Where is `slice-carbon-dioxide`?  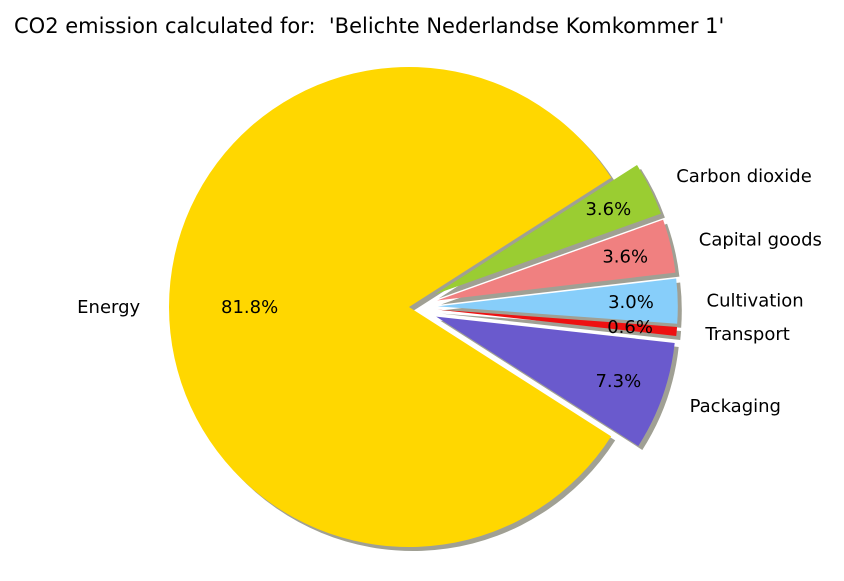 slice-carbon-dioxide is located at coordinates (547, 229).